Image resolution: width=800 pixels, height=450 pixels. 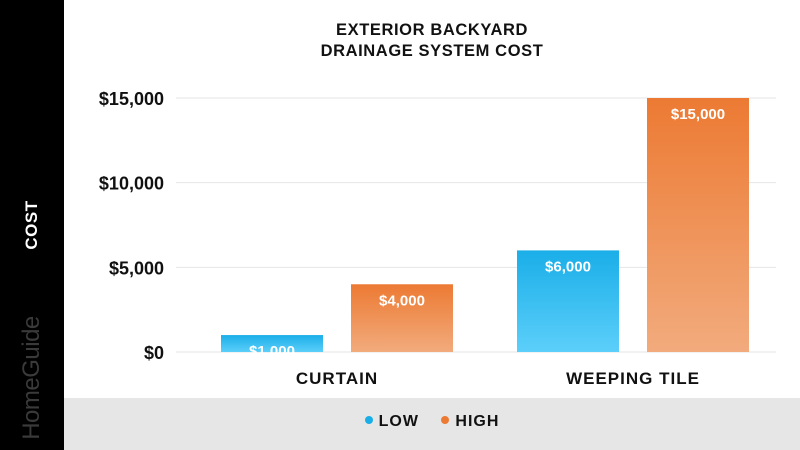 What do you see at coordinates (154, 353) in the screenshot?
I see `y-tick-label: $0` at bounding box center [154, 353].